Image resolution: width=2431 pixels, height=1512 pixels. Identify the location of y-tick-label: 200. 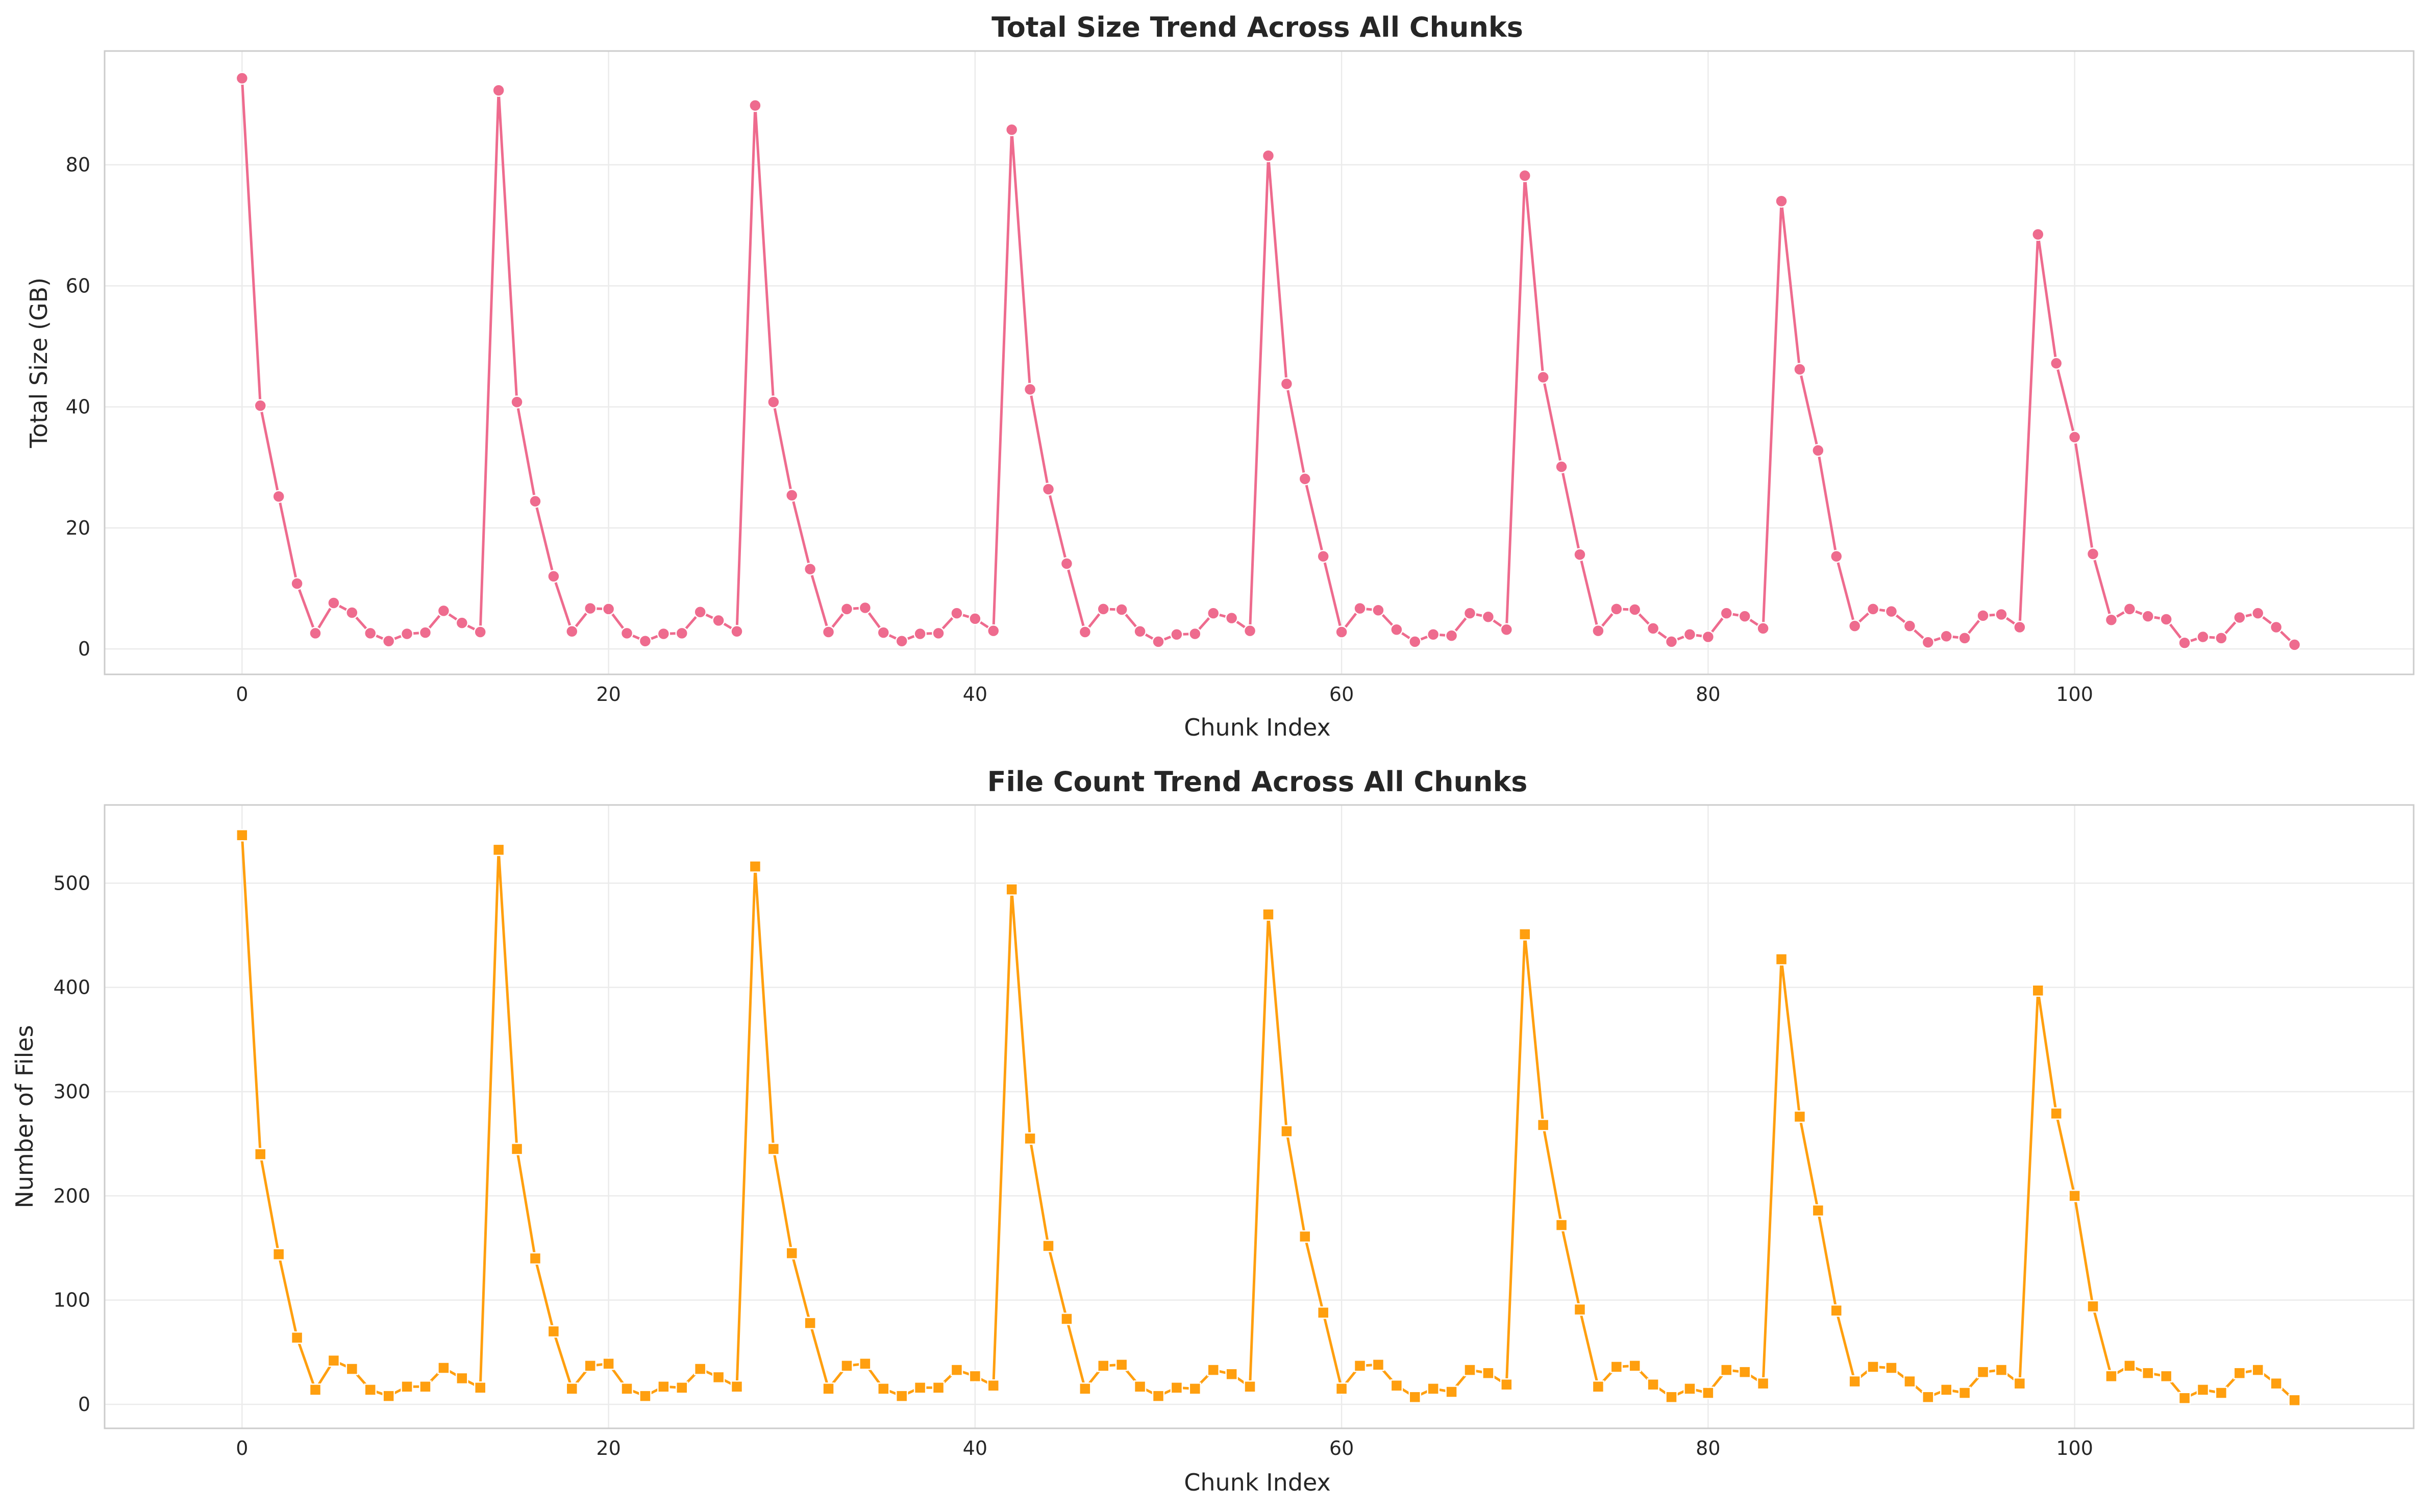
(71, 1196).